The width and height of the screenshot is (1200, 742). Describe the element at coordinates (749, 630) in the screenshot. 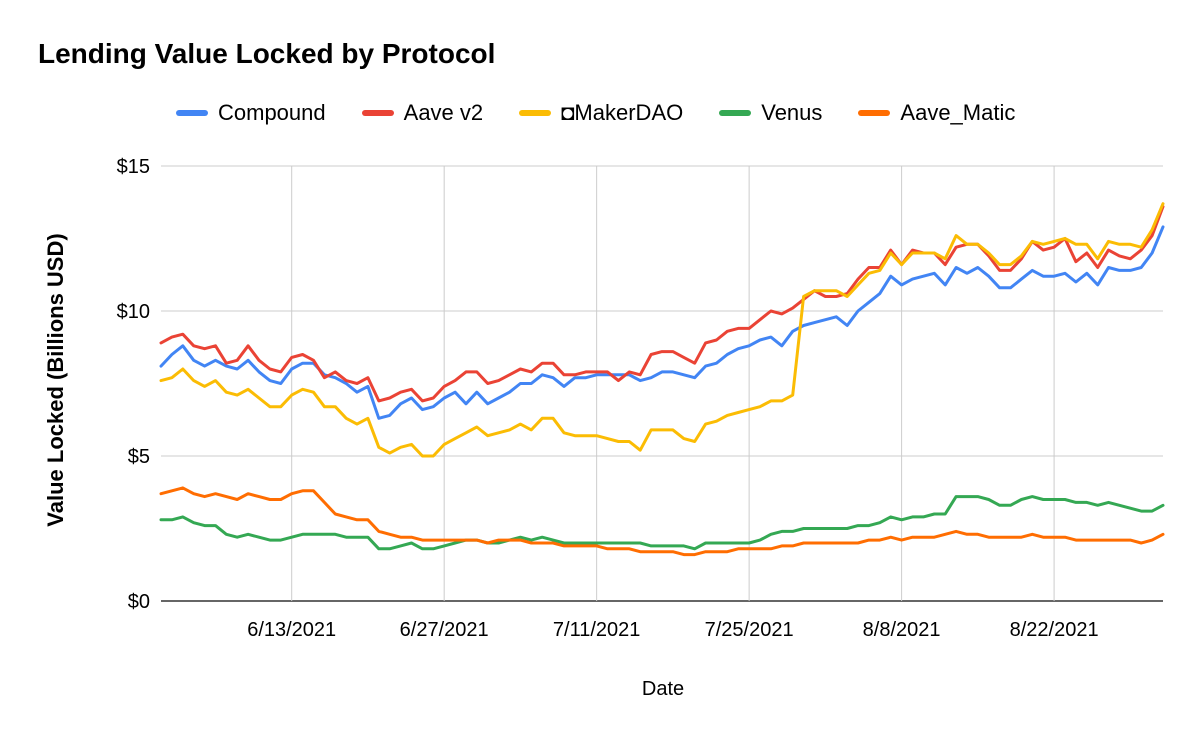

I see `x-tick-label: 7/25/2021` at that location.